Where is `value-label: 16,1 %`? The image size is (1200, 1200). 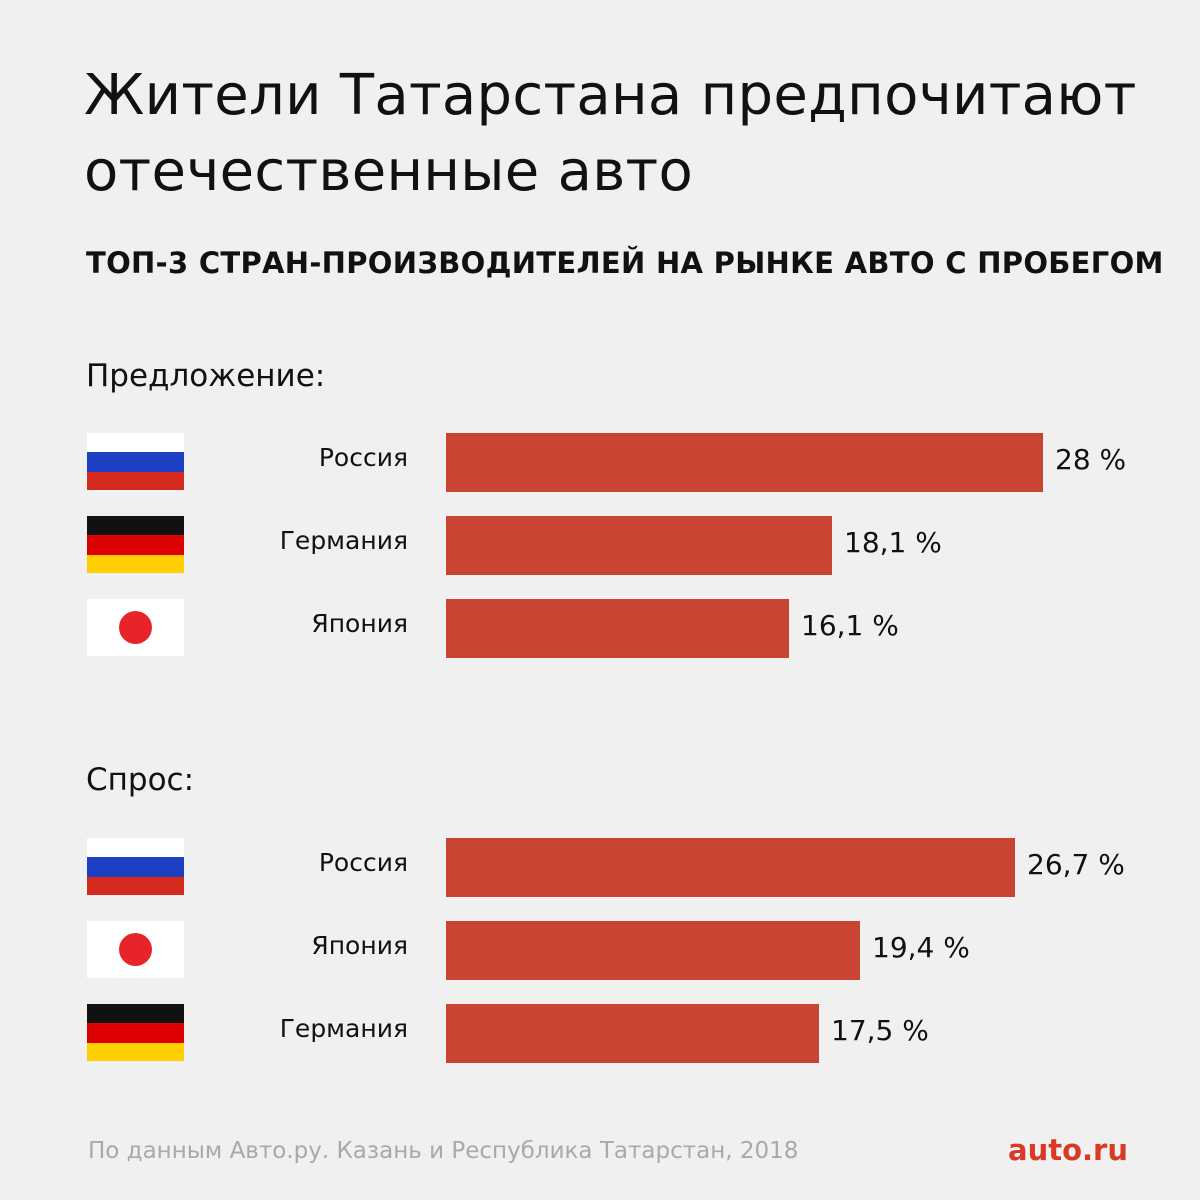
value-label: 16,1 % is located at coordinates (850, 625).